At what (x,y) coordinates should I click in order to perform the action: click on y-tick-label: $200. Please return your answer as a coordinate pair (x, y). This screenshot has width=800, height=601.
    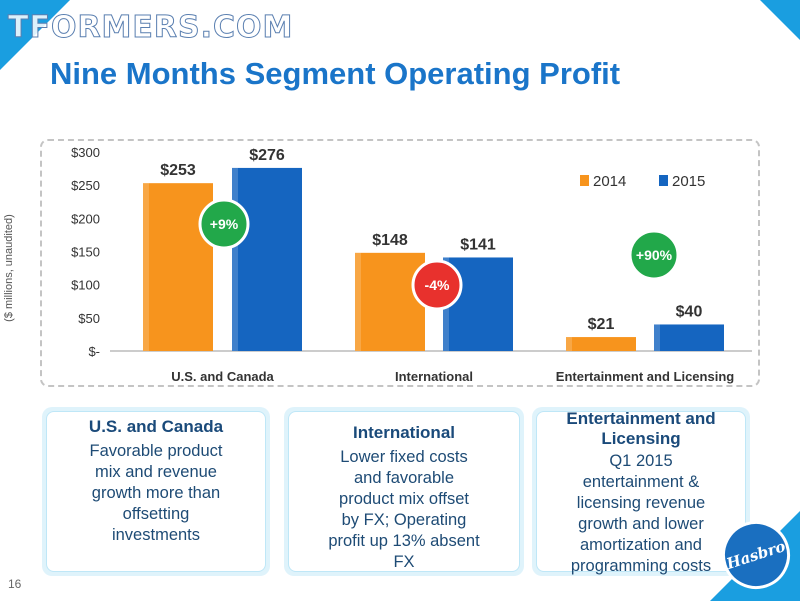
    Looking at the image, I should click on (85, 218).